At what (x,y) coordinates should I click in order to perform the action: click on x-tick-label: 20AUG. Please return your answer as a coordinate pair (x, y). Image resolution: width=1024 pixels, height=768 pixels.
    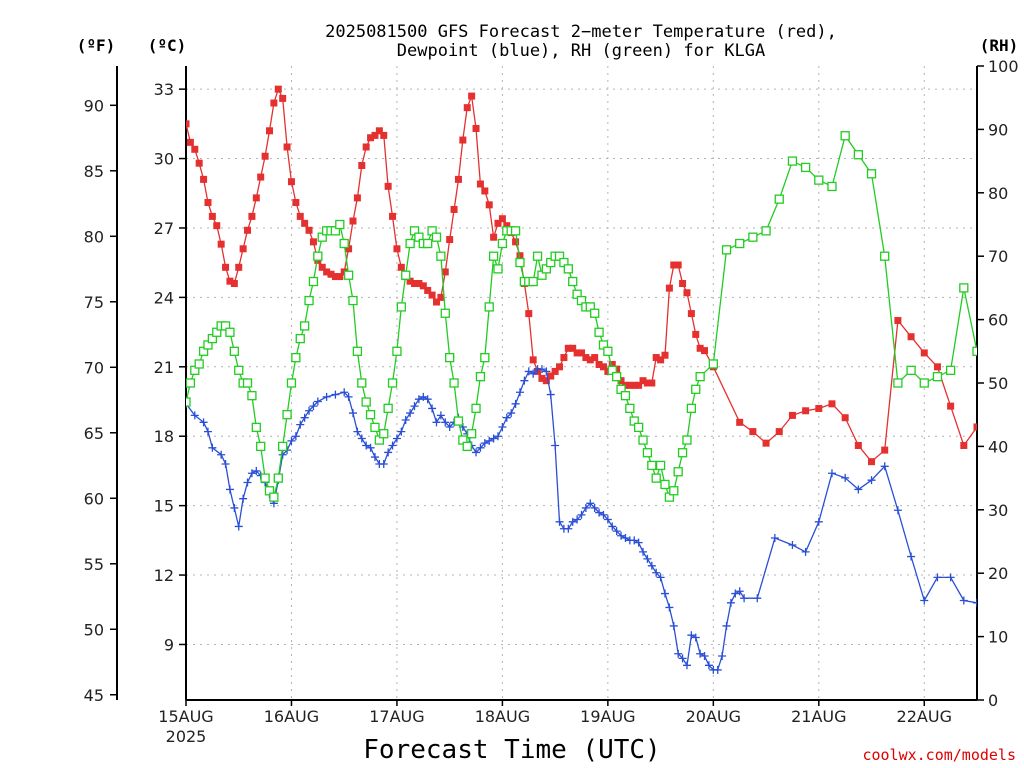
    Looking at the image, I should click on (713, 716).